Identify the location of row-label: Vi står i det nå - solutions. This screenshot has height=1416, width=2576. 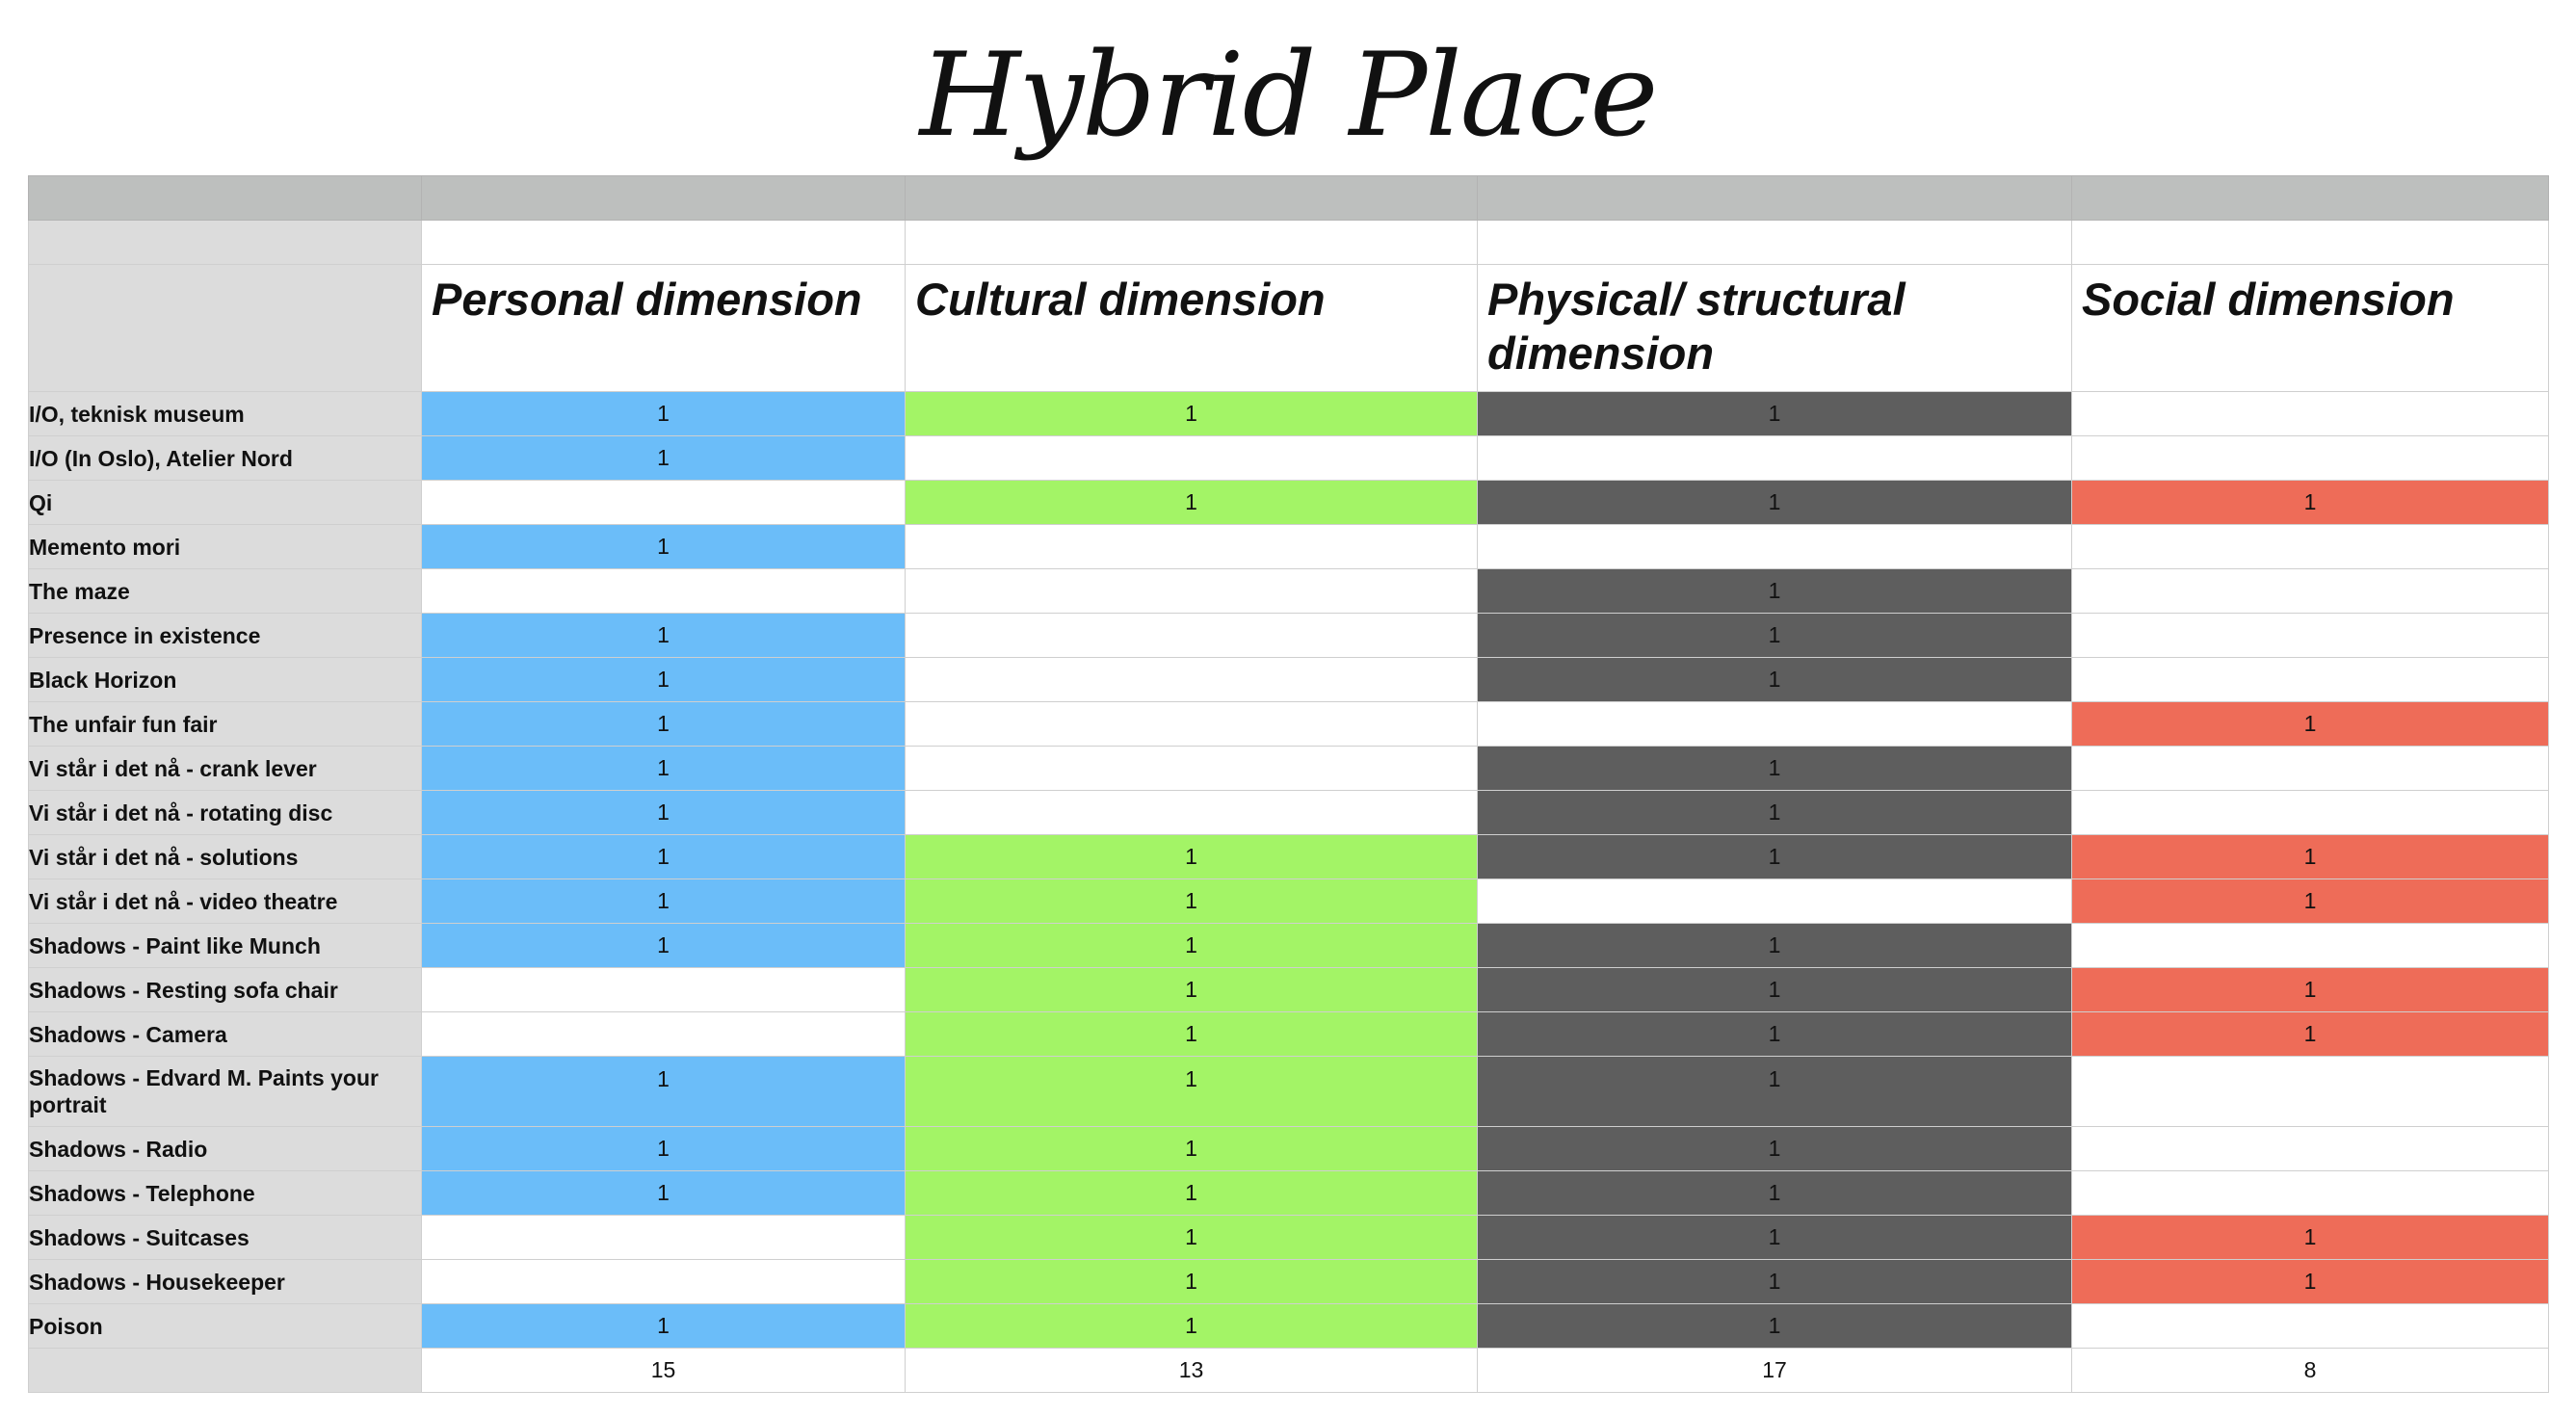
(225, 856).